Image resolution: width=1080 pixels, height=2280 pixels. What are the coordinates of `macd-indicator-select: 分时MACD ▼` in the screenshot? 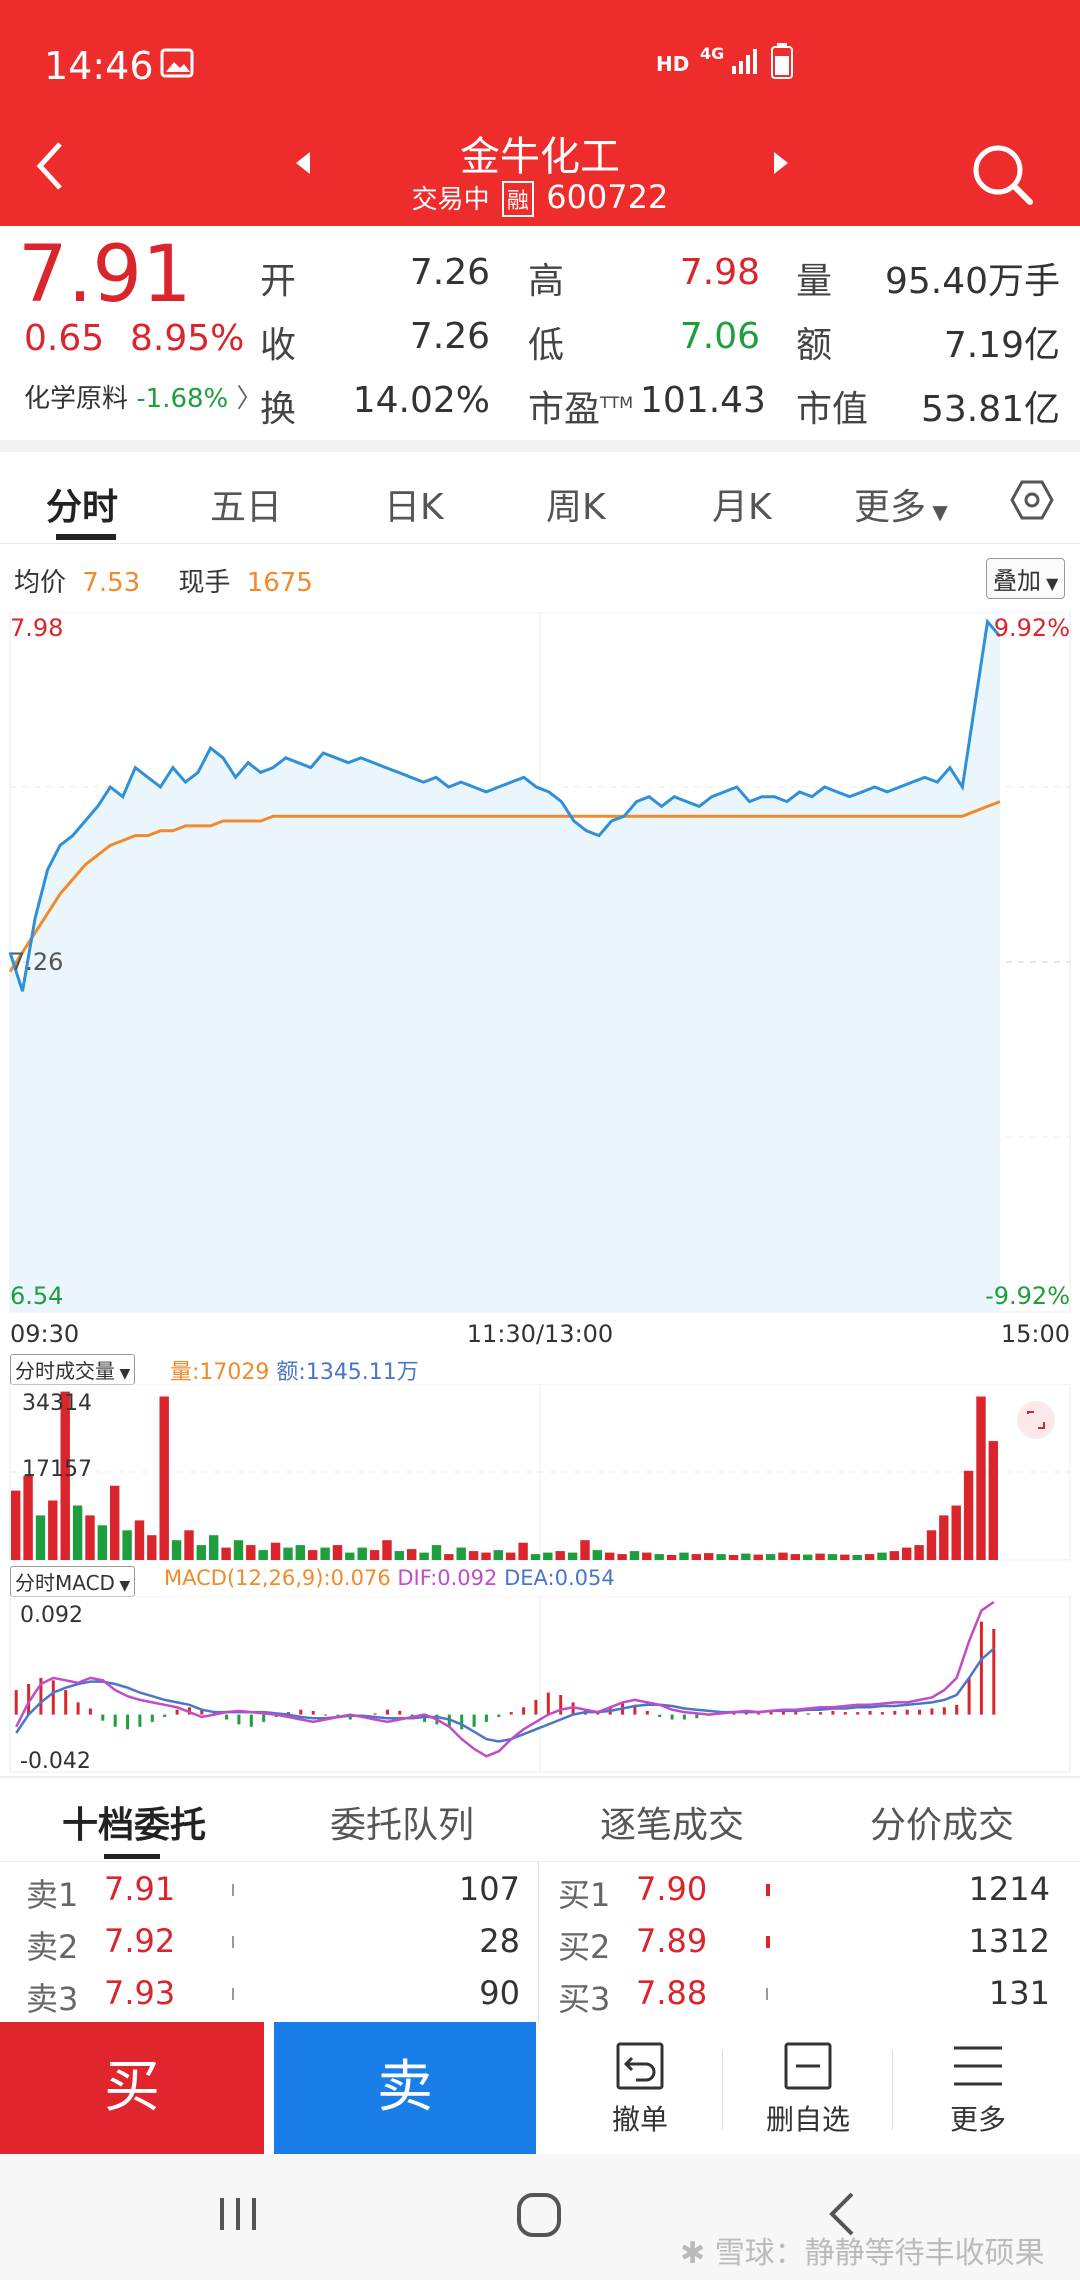 It's located at (73, 1581).